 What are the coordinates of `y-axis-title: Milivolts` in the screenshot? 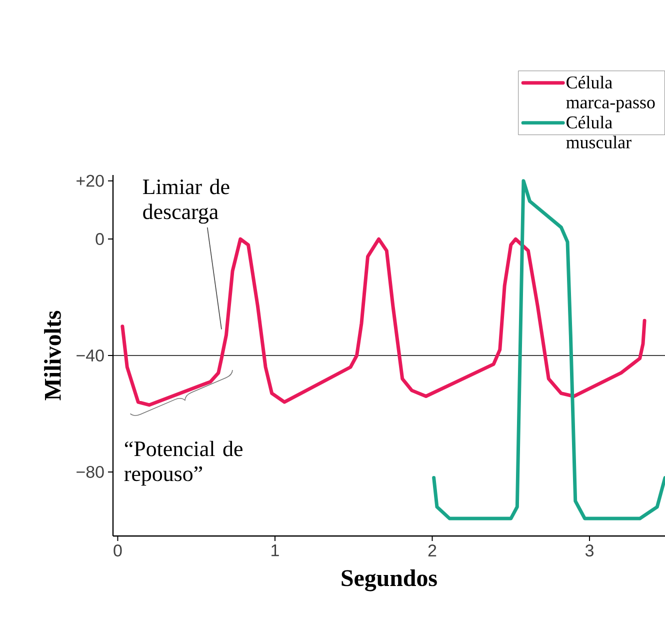 It's located at (52, 355).